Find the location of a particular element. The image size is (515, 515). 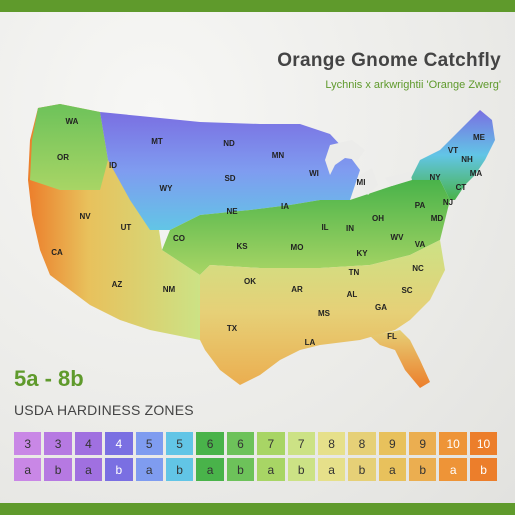

state-label-mn: MN is located at coordinates (278, 155).